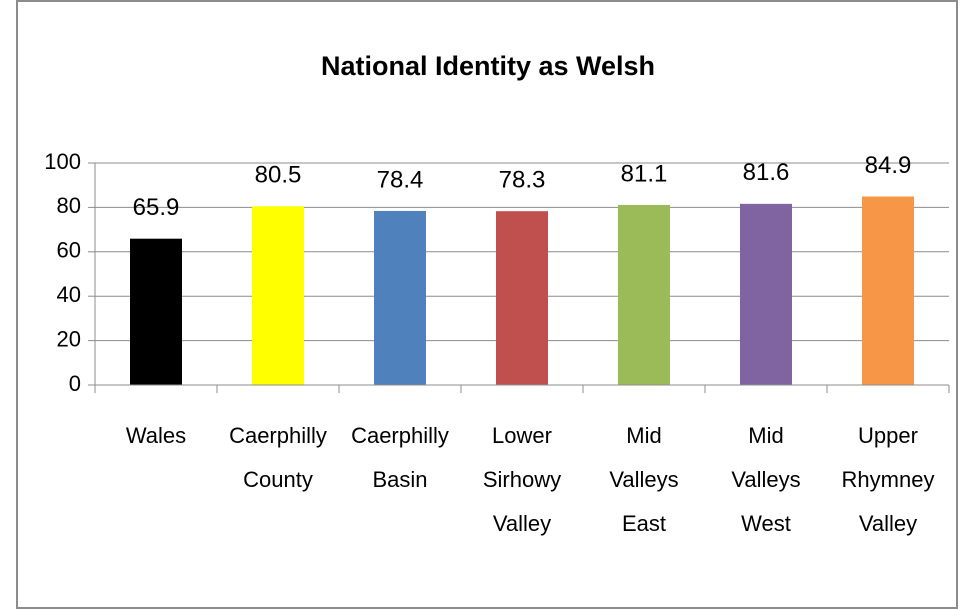 The width and height of the screenshot is (962, 609). Describe the element at coordinates (278, 457) in the screenshot. I see `x-tick-label: Caerphilly County` at that location.